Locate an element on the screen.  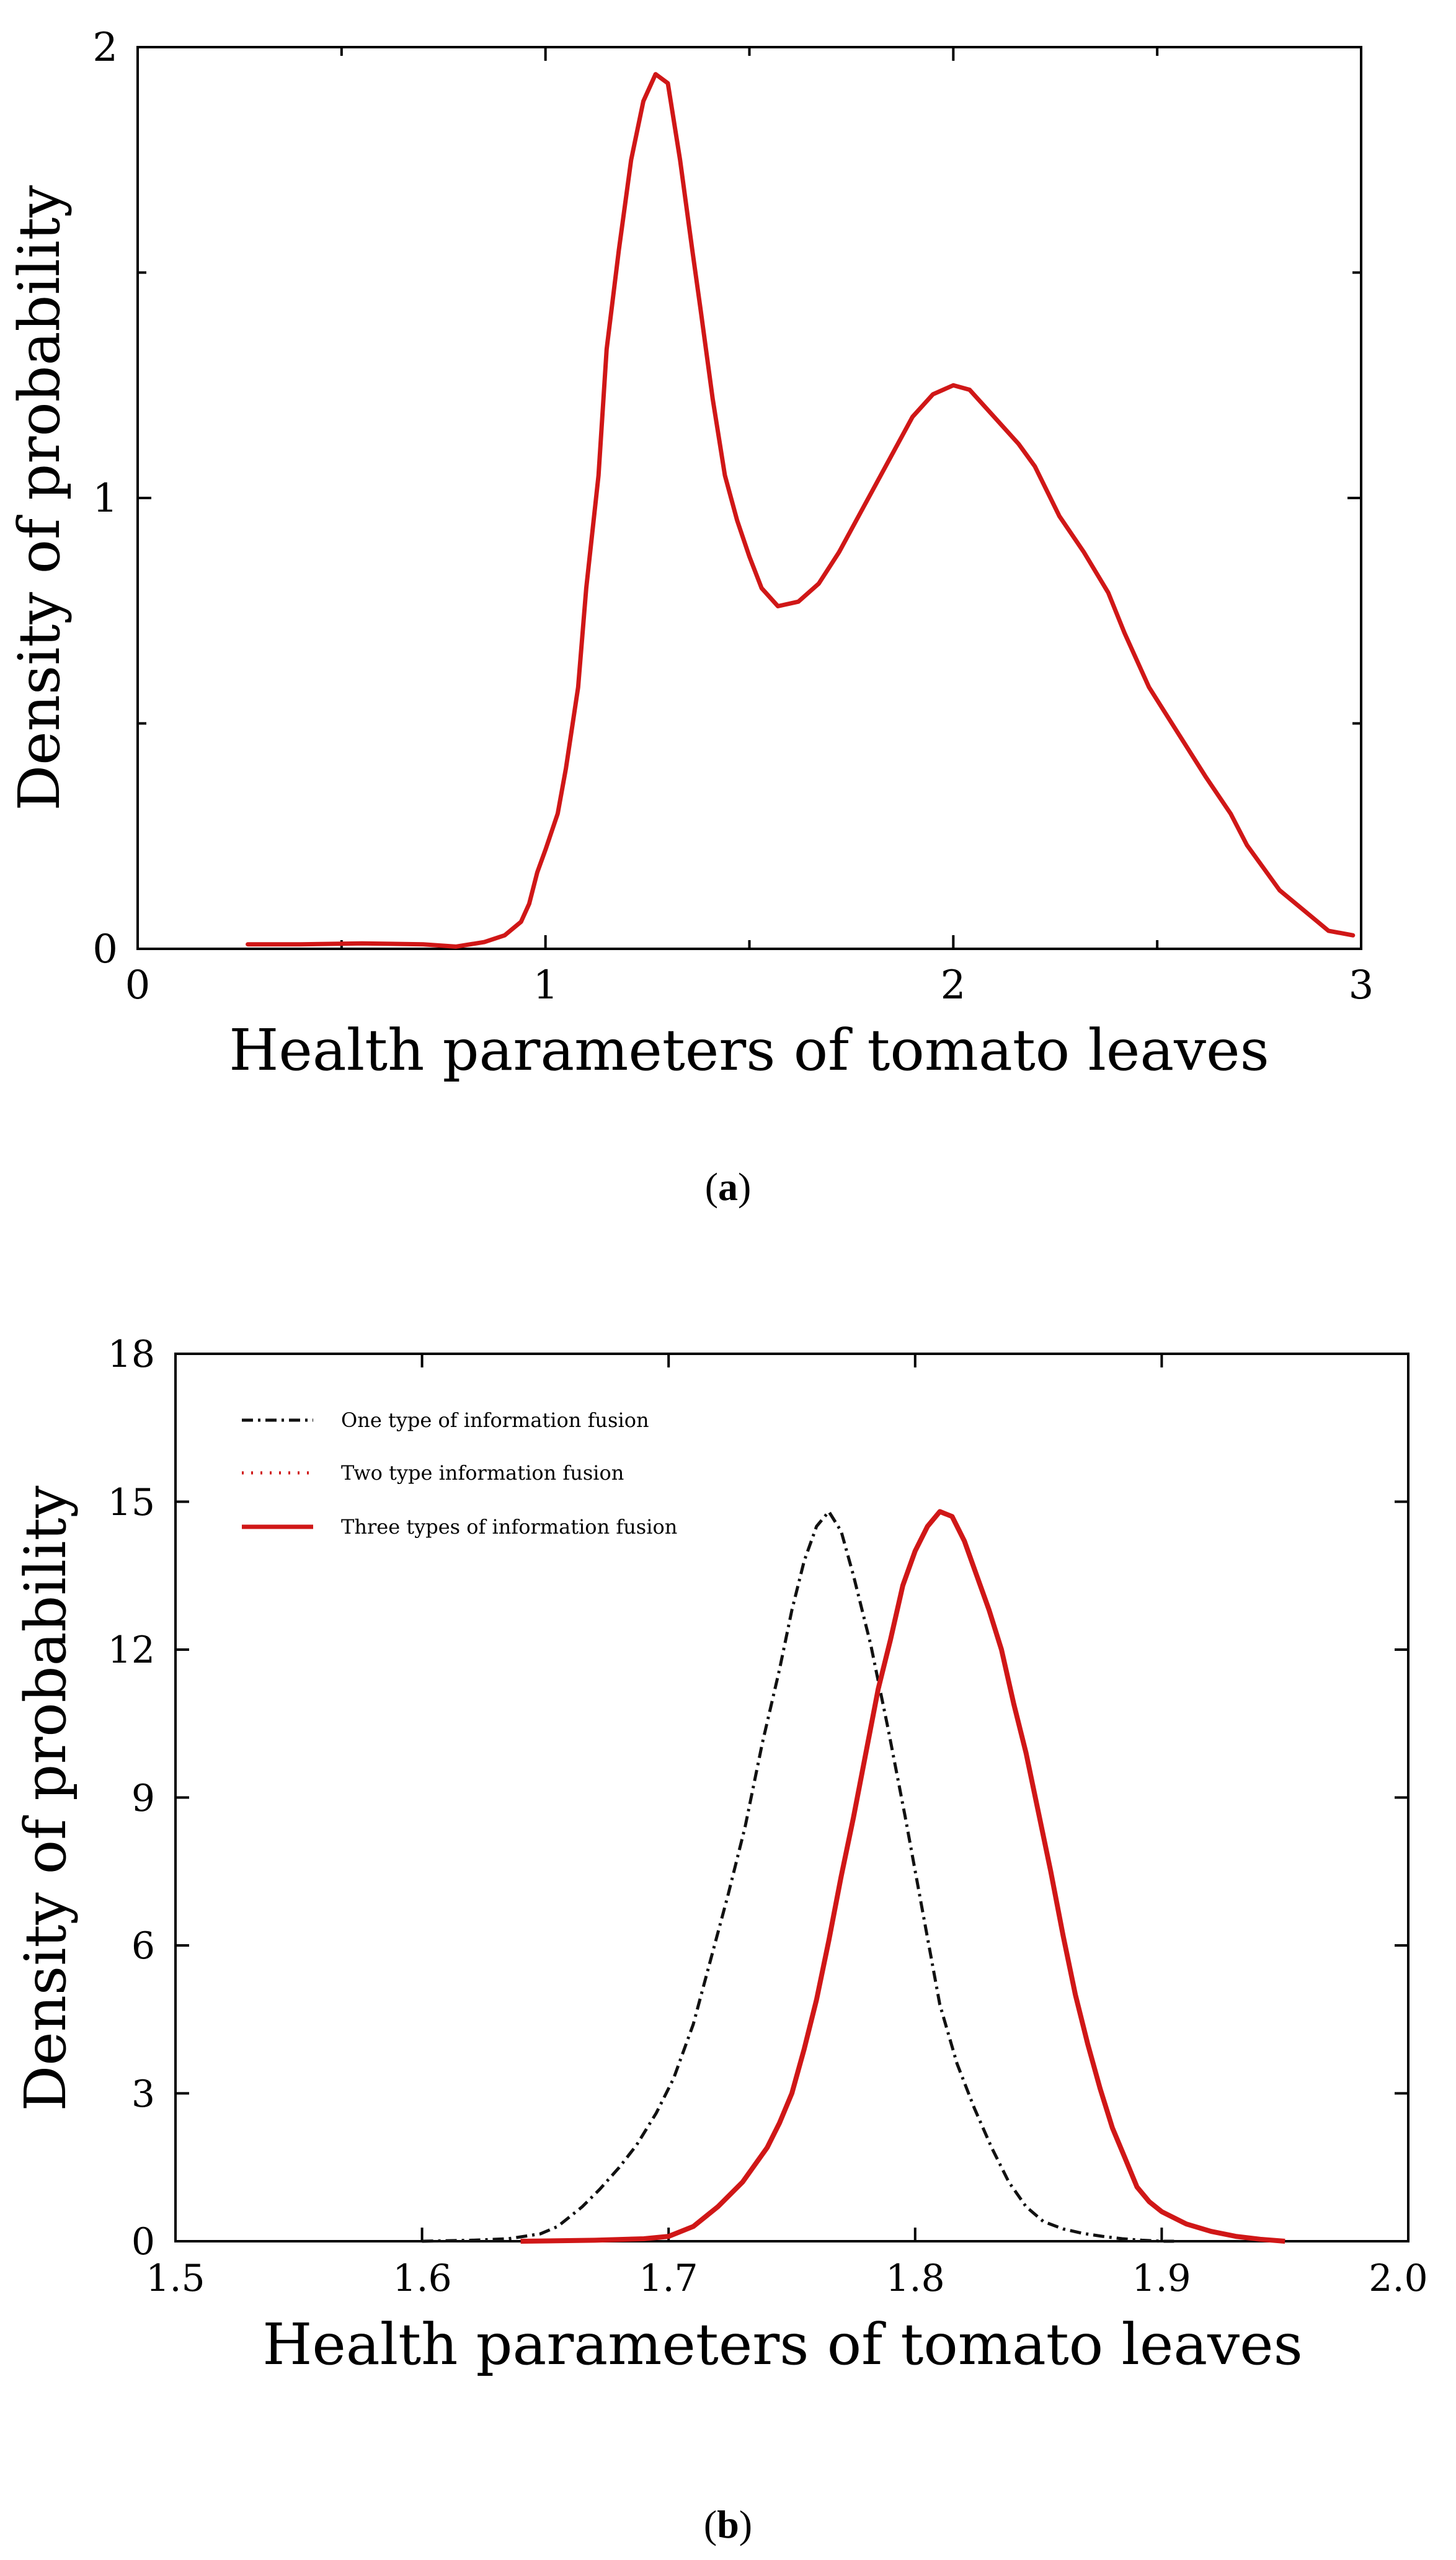
x-tick-labels-a: 0 1 2 3 is located at coordinates (749, 985).